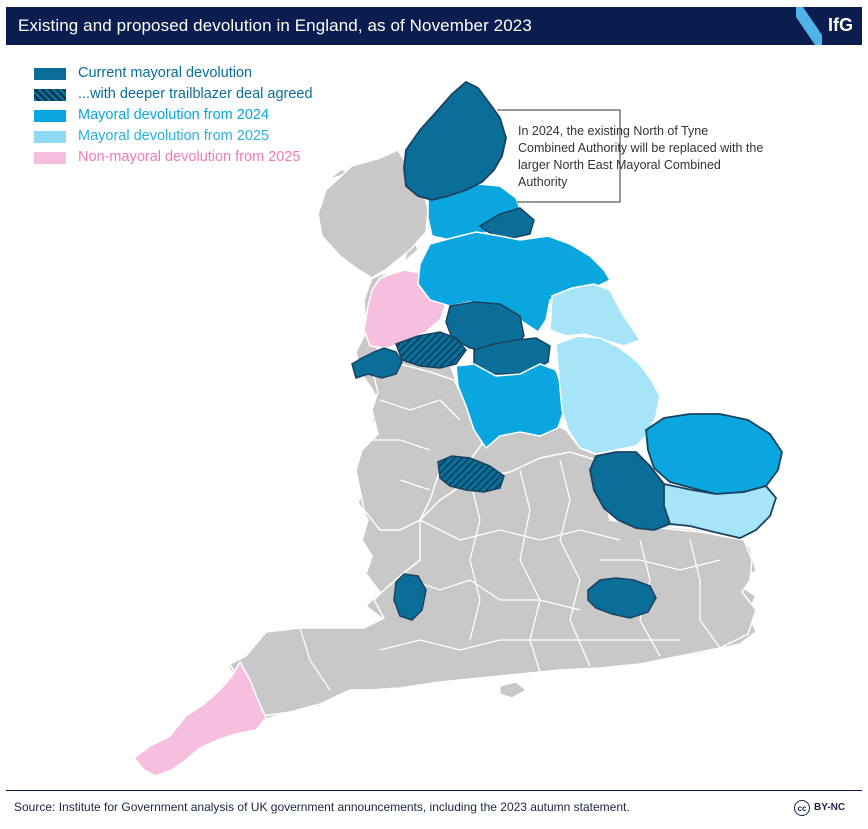  What do you see at coordinates (719, 510) in the screenshot?
I see `region-suffolk` at bounding box center [719, 510].